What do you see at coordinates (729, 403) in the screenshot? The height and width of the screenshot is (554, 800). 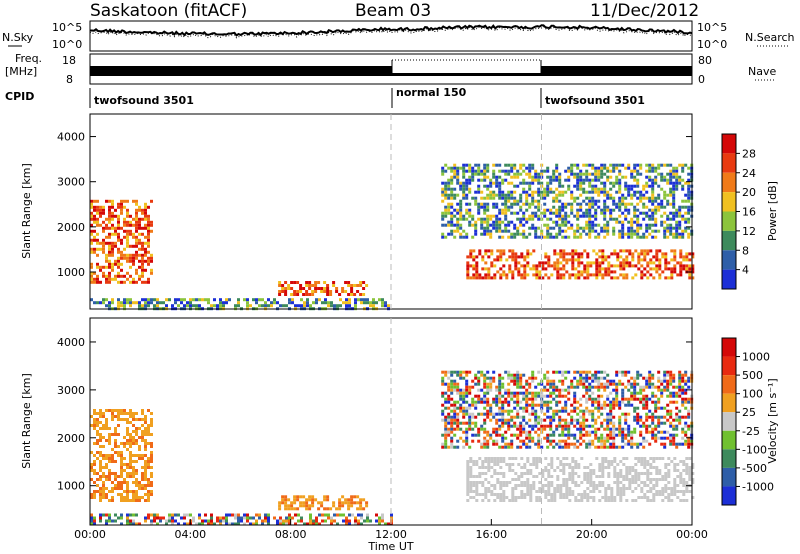 I see `colorbar-segment` at bounding box center [729, 403].